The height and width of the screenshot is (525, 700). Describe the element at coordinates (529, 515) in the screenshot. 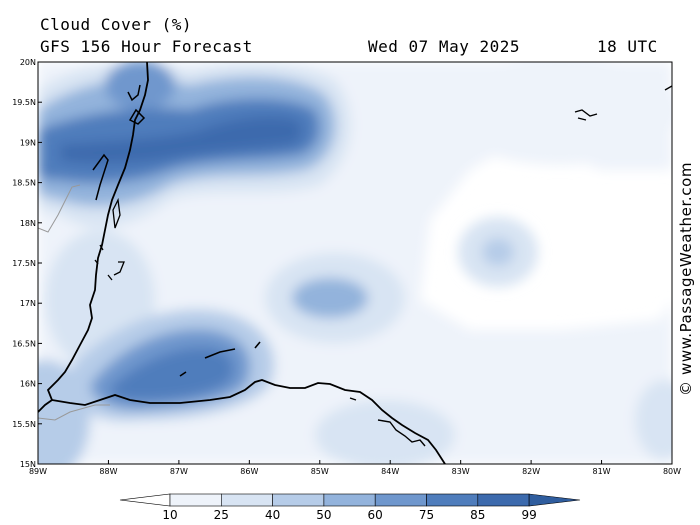

I see `colorbar-label: 99` at that location.